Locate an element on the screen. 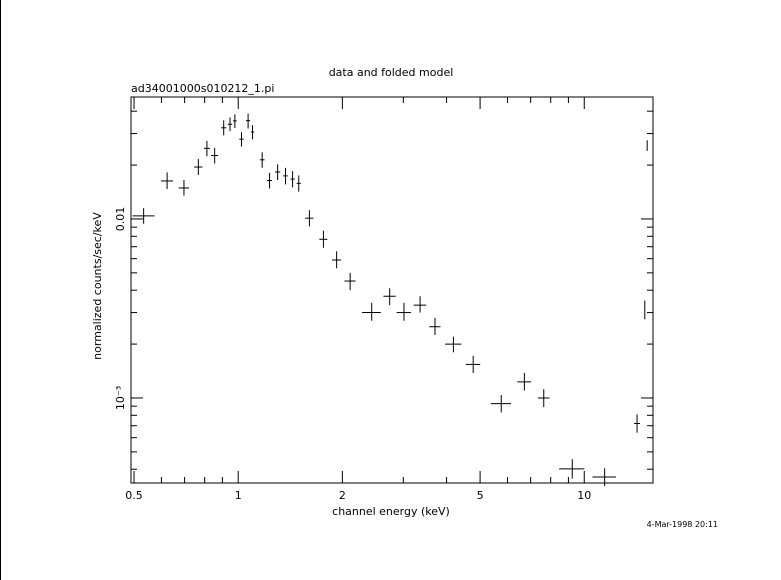 This screenshot has width=781, height=580. y-tick-label: 0.01 is located at coordinates (120, 219).